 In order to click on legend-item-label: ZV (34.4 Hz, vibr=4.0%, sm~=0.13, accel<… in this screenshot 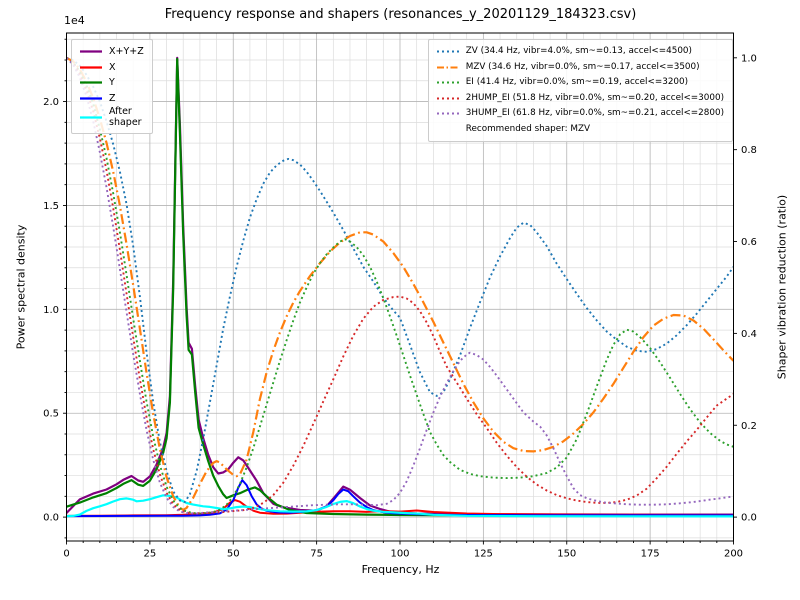, I will do `click(578, 51)`.